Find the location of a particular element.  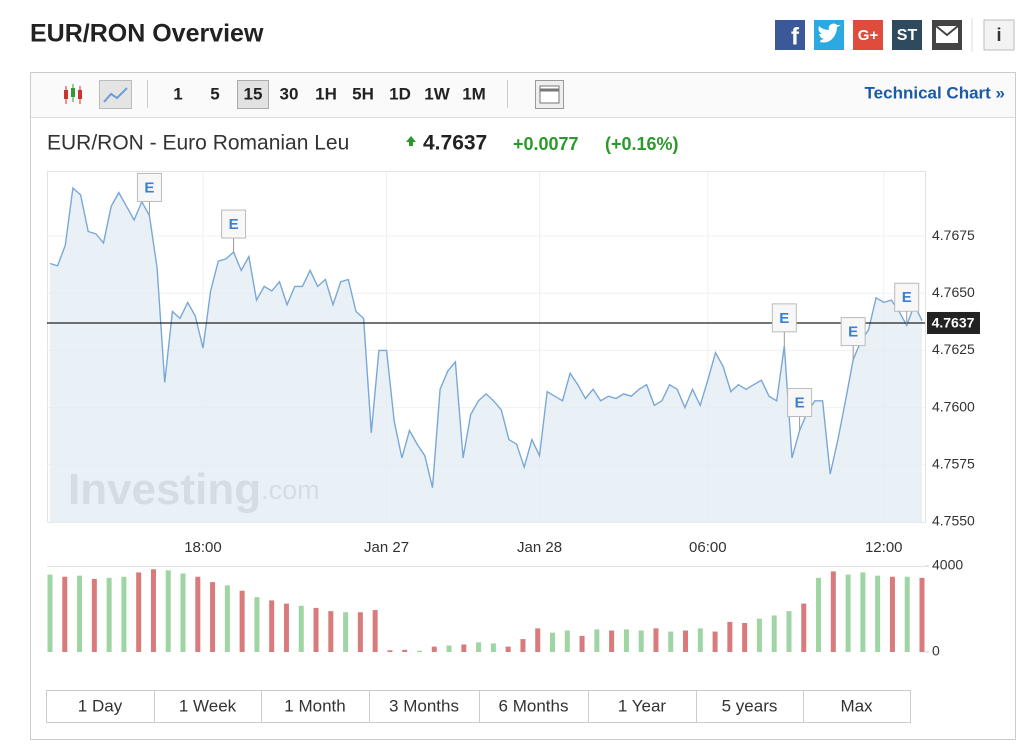

y-tick-label: 4.7650 is located at coordinates (953, 292).